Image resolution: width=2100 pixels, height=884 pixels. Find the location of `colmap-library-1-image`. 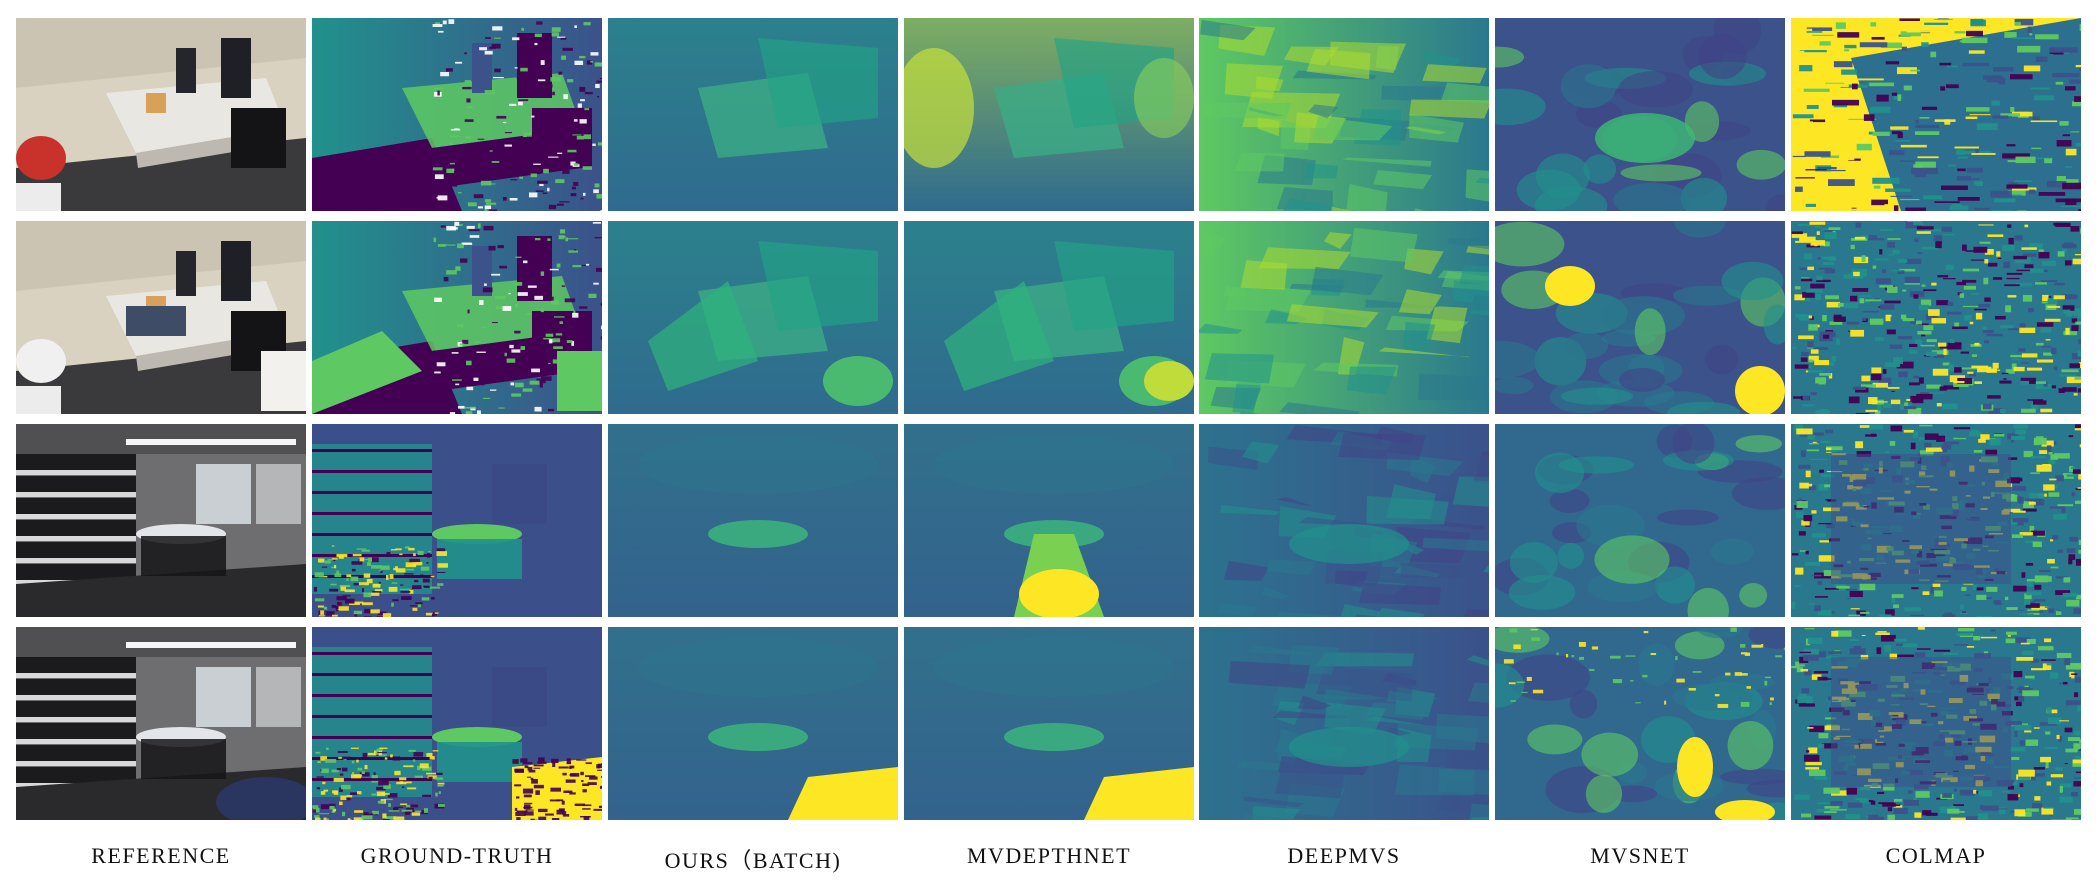

colmap-library-1-image is located at coordinates (1936, 520).